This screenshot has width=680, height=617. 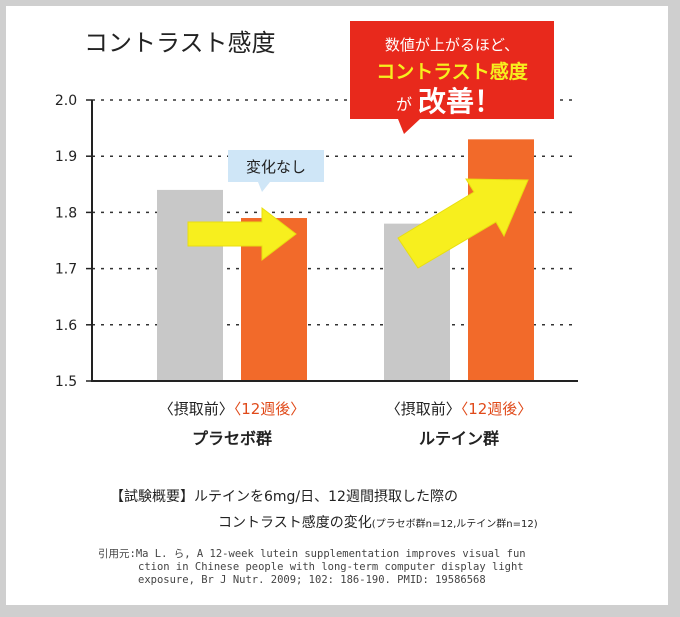 I want to click on caption-line1: 【試験概要】ルテインを6mg/日、12週間摂取した際の, so click(x=284, y=497).